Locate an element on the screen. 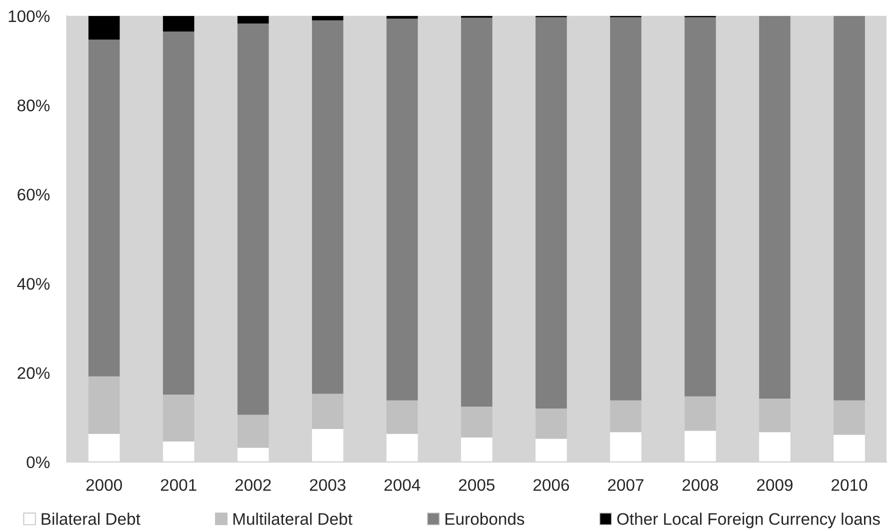 Image resolution: width=891 pixels, height=531 pixels. y-tick-label: 40% is located at coordinates (33, 284).